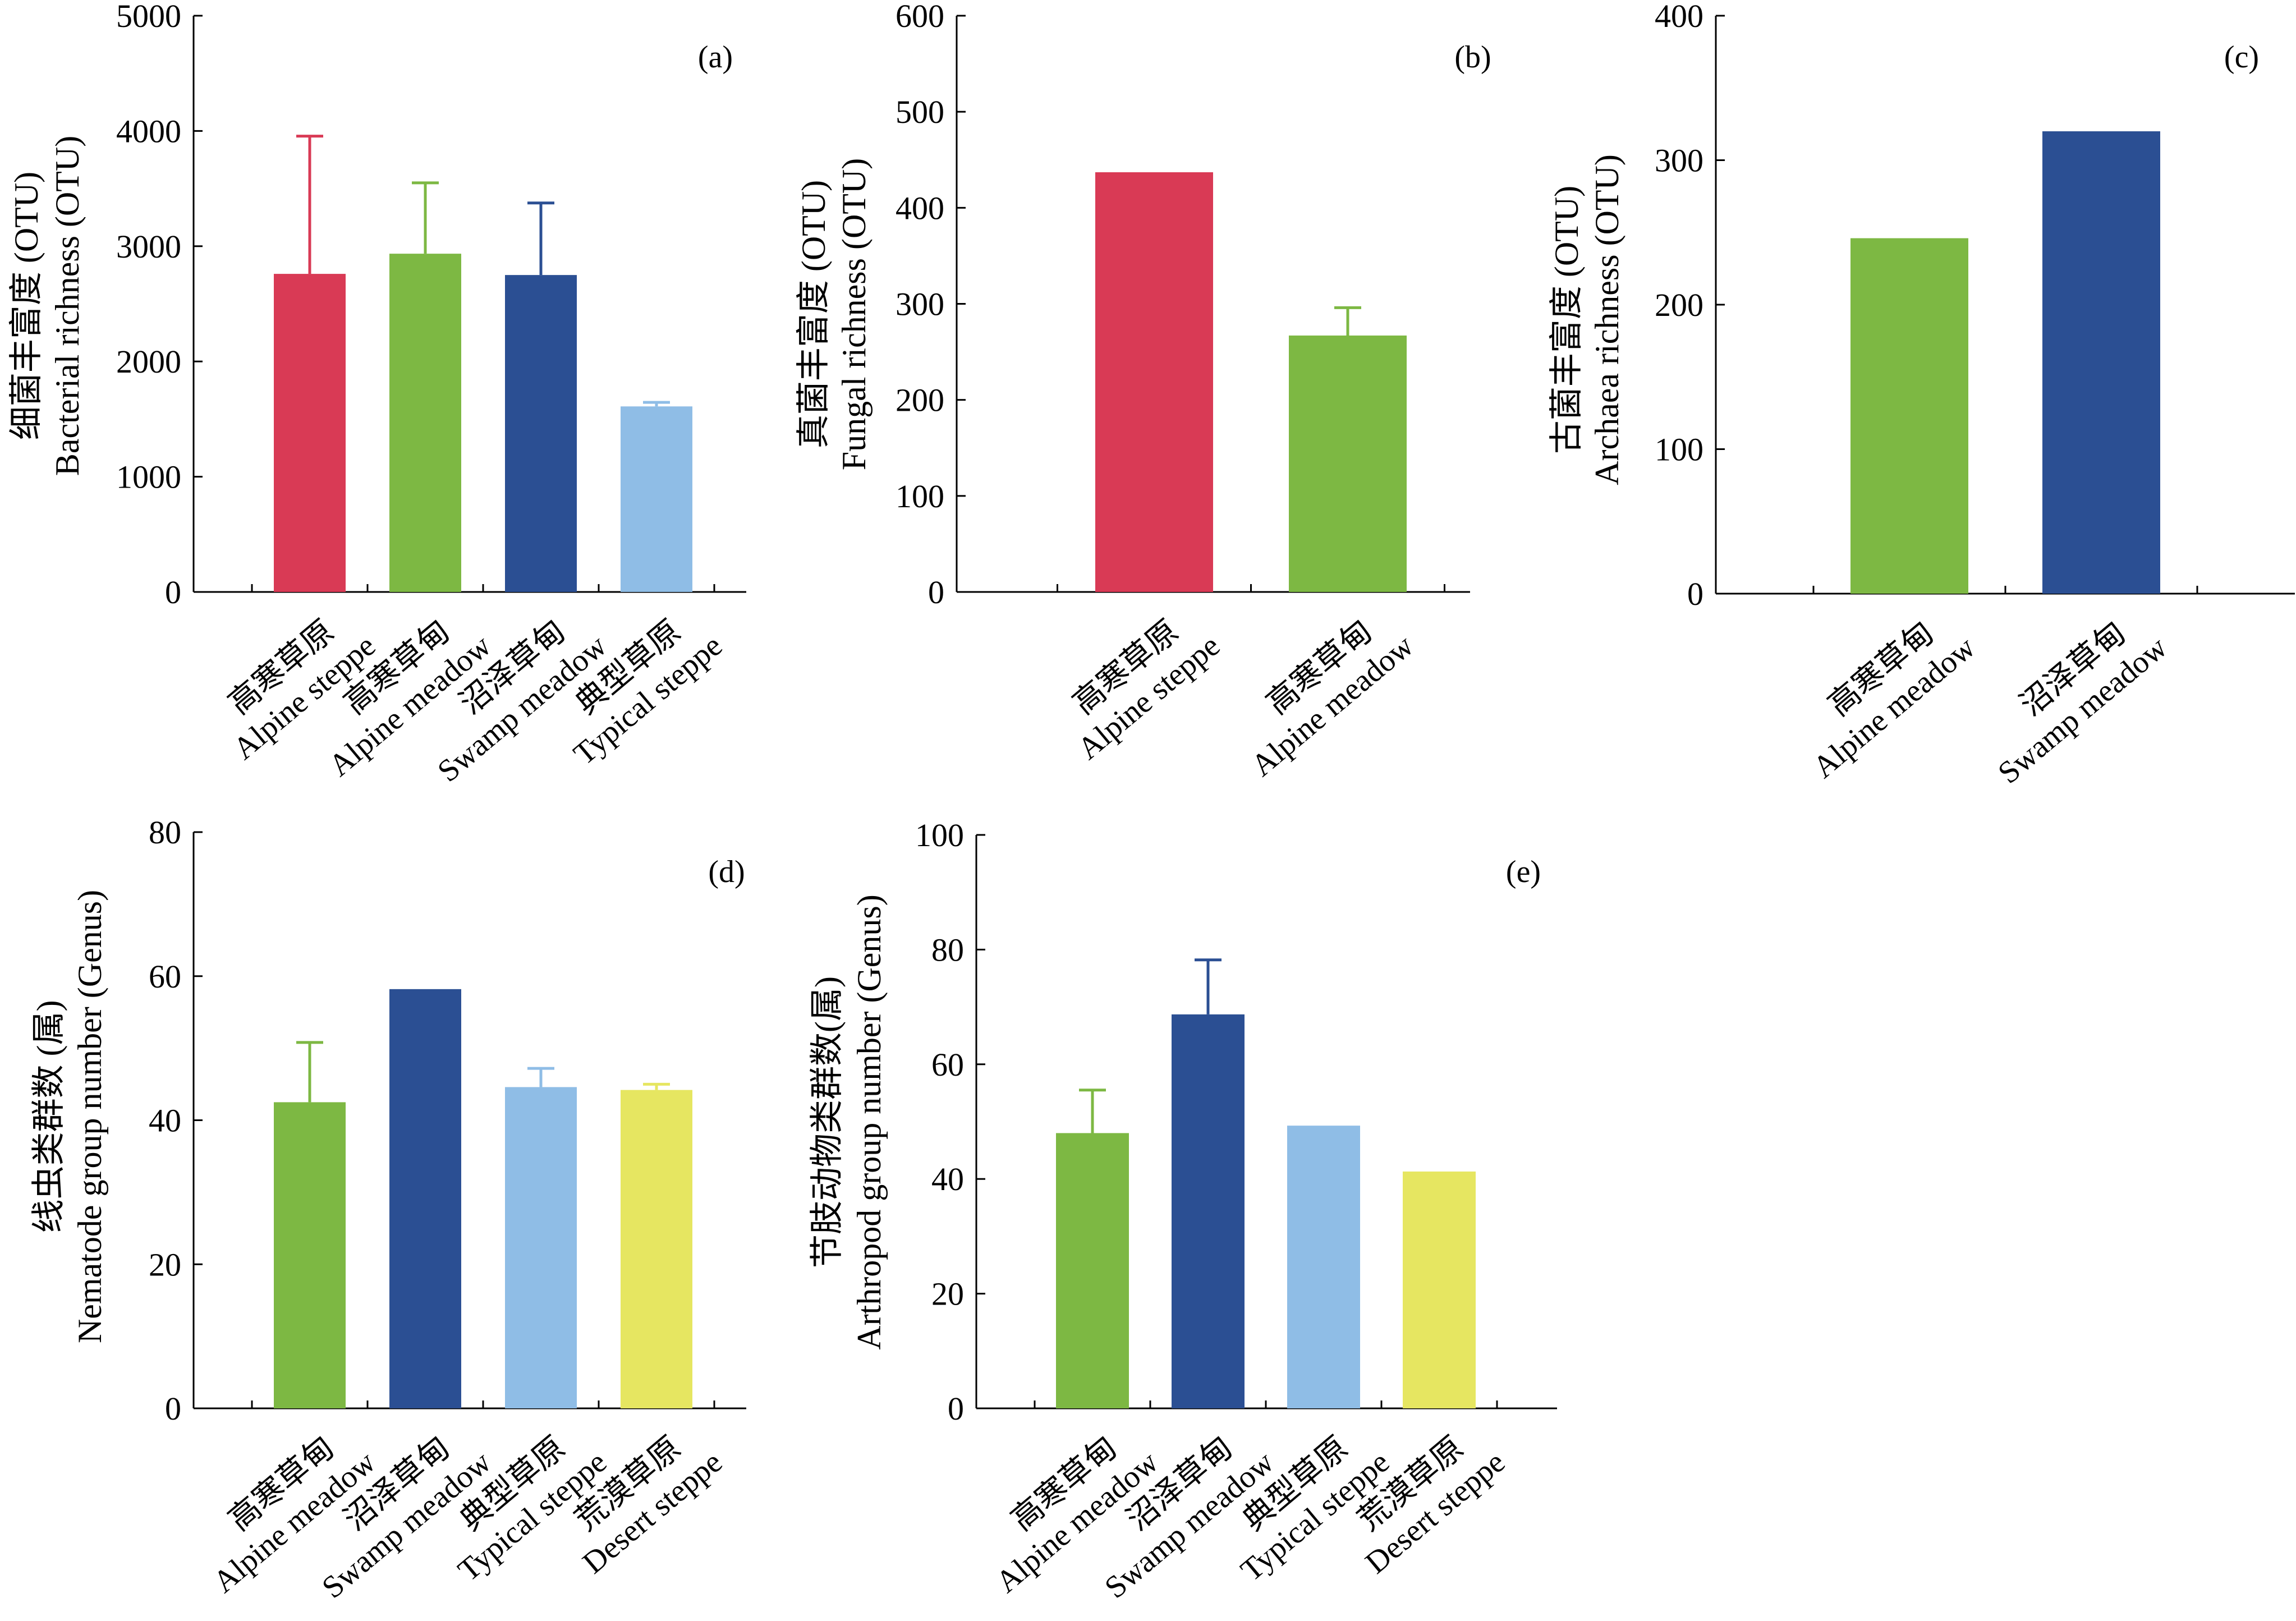 This screenshot has width=2296, height=1621. Describe the element at coordinates (148, 17) in the screenshot. I see `y-tick-label: 5000` at that location.